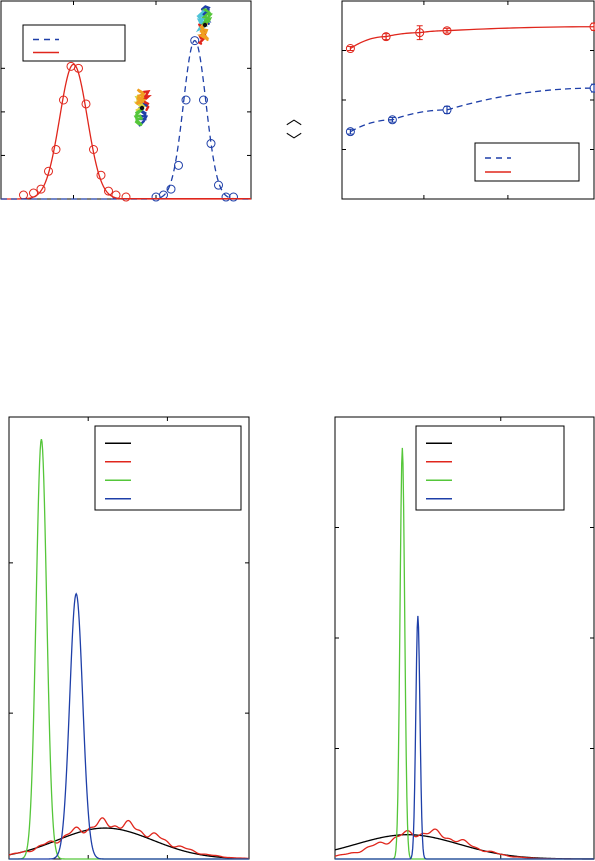 Image resolution: width=595 pixels, height=861 pixels. Describe the element at coordinates (294, 118) in the screenshot. I see `bracket-up-glyph: ︿` at that location.